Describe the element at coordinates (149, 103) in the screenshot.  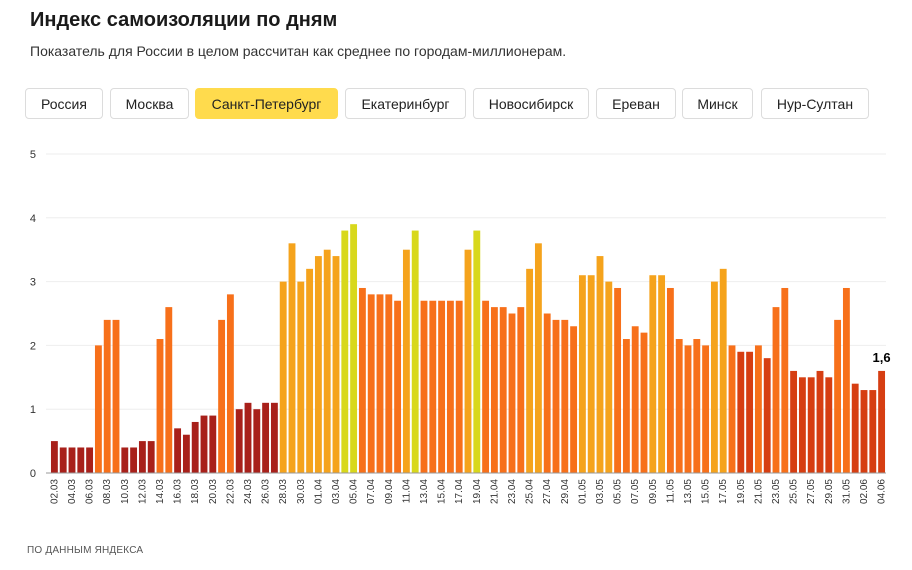
I see `tab-moscow: Москва` at that location.